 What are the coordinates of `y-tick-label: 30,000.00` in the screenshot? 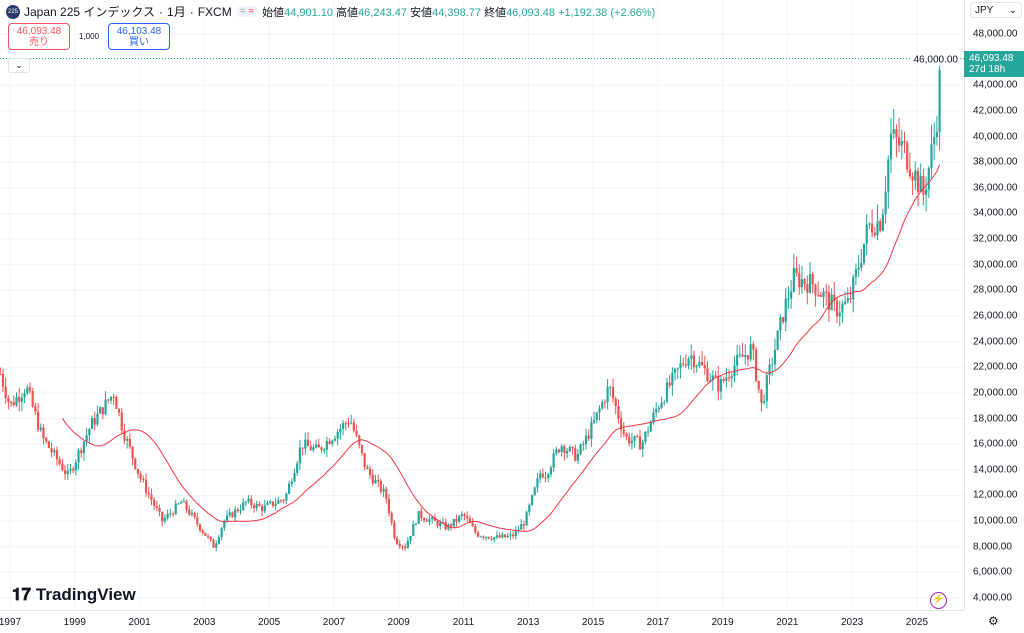 It's located at (995, 265).